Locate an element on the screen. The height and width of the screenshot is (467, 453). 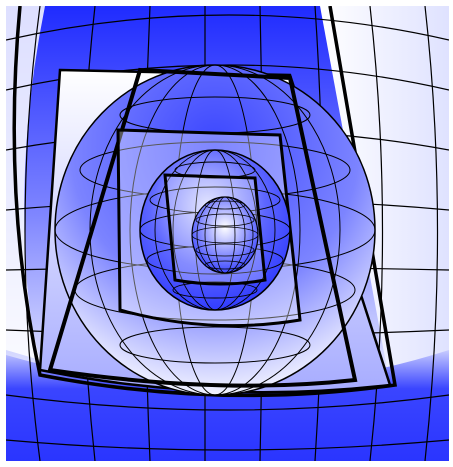
core-sphere-grid is located at coordinates (225, 235).